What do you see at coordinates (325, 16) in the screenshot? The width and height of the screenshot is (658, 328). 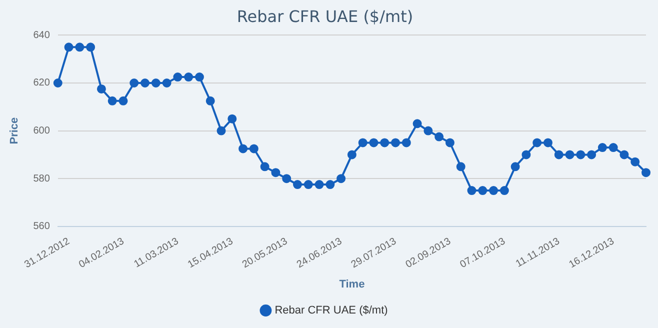 I see `chart-title: Rebar CFR UAE ($/mt)` at bounding box center [325, 16].